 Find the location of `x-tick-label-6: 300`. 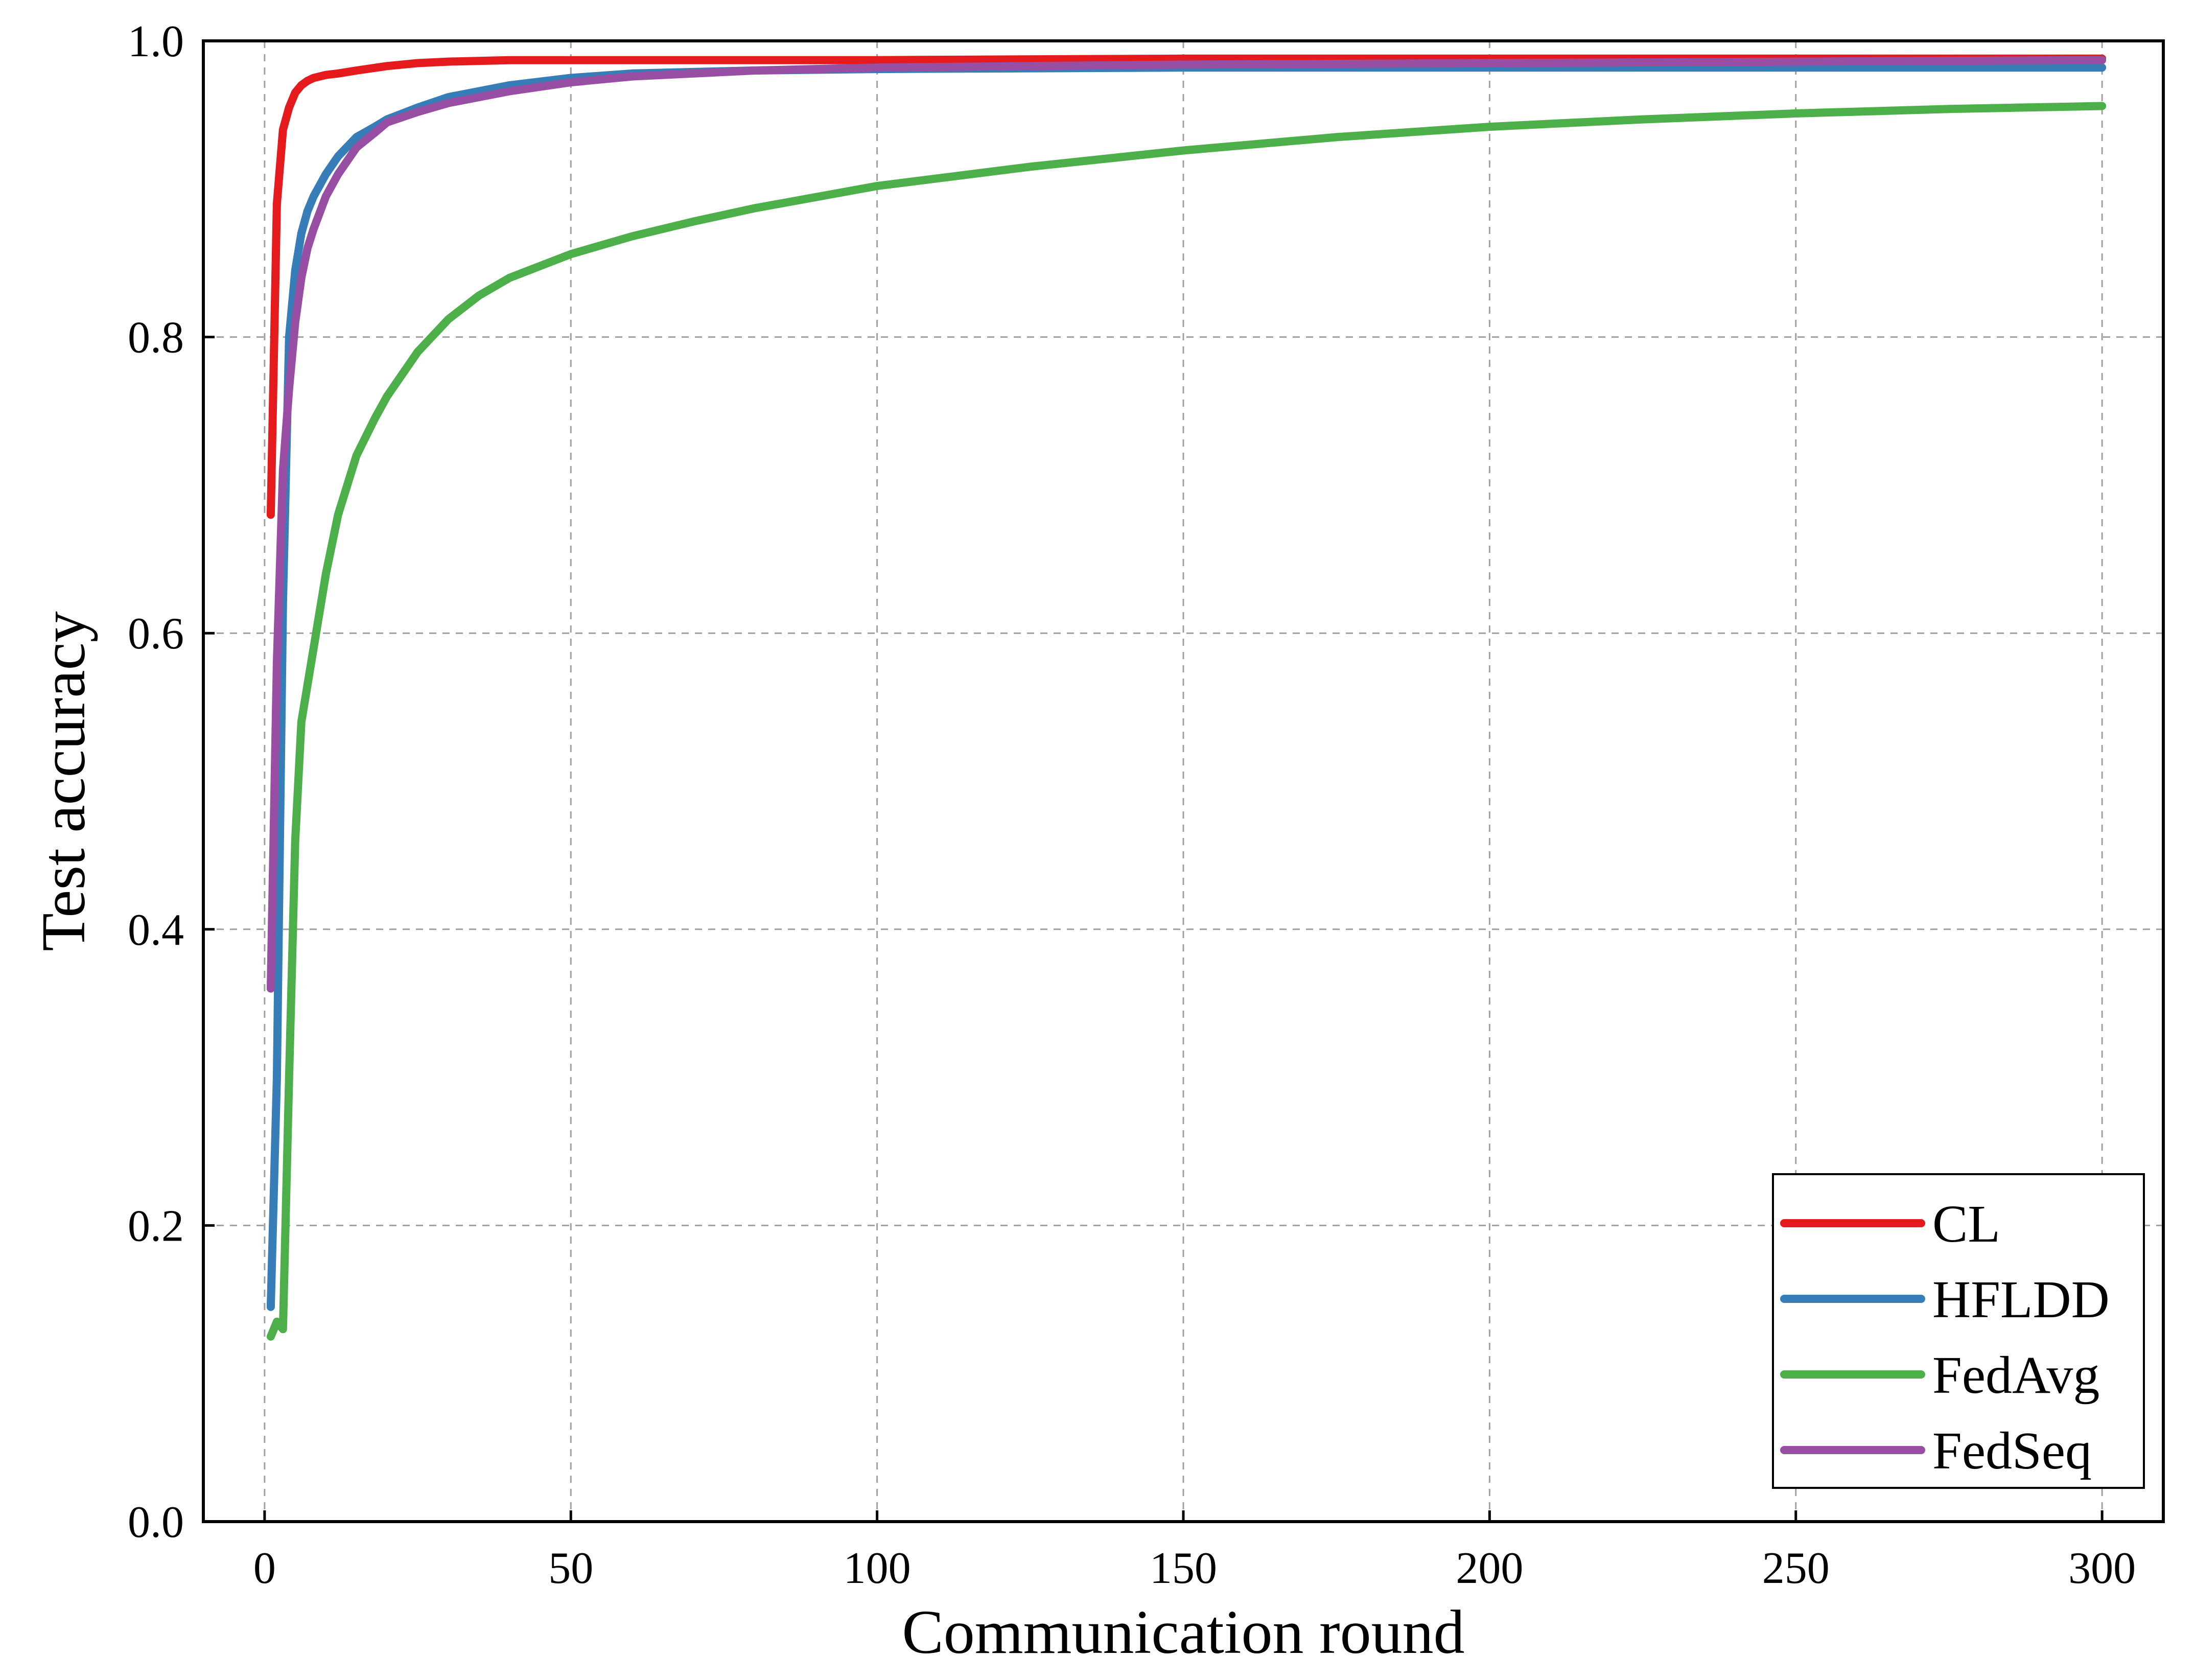

x-tick-label-6: 300 is located at coordinates (2102, 1569).